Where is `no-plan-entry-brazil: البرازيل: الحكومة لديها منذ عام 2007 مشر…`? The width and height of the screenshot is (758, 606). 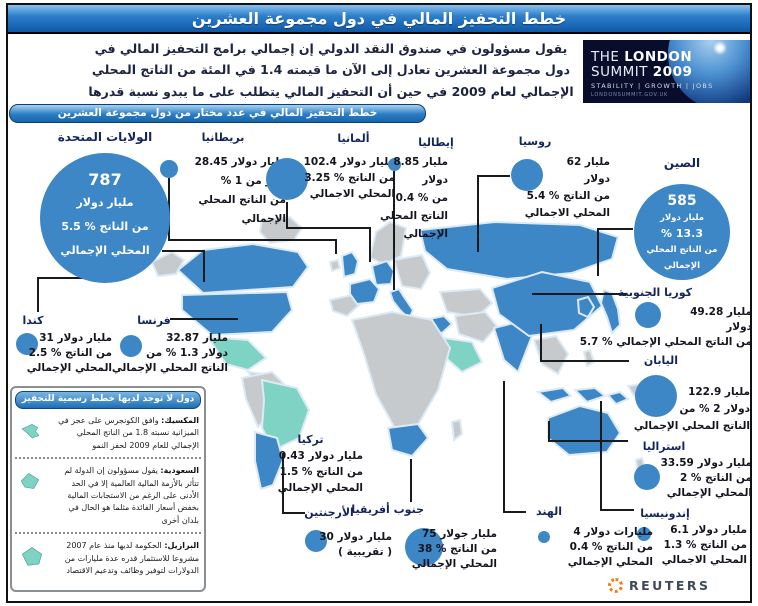 no-plan-entry-brazil: البرازيل: الحكومة لديها منذ عام 2007 مشر… is located at coordinates (108, 557).